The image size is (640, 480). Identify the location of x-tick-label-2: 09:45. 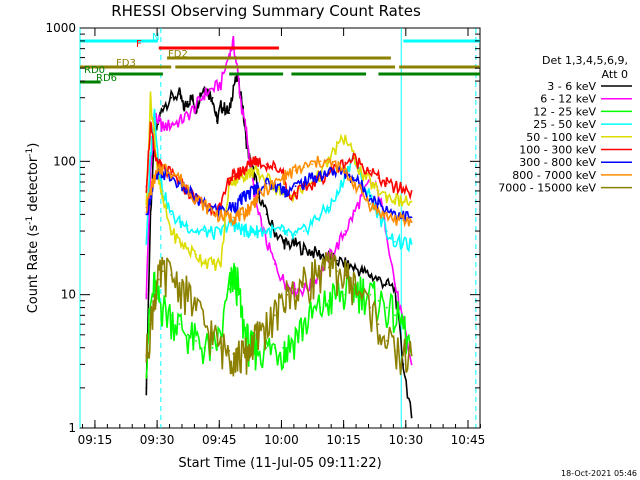
(219, 440).